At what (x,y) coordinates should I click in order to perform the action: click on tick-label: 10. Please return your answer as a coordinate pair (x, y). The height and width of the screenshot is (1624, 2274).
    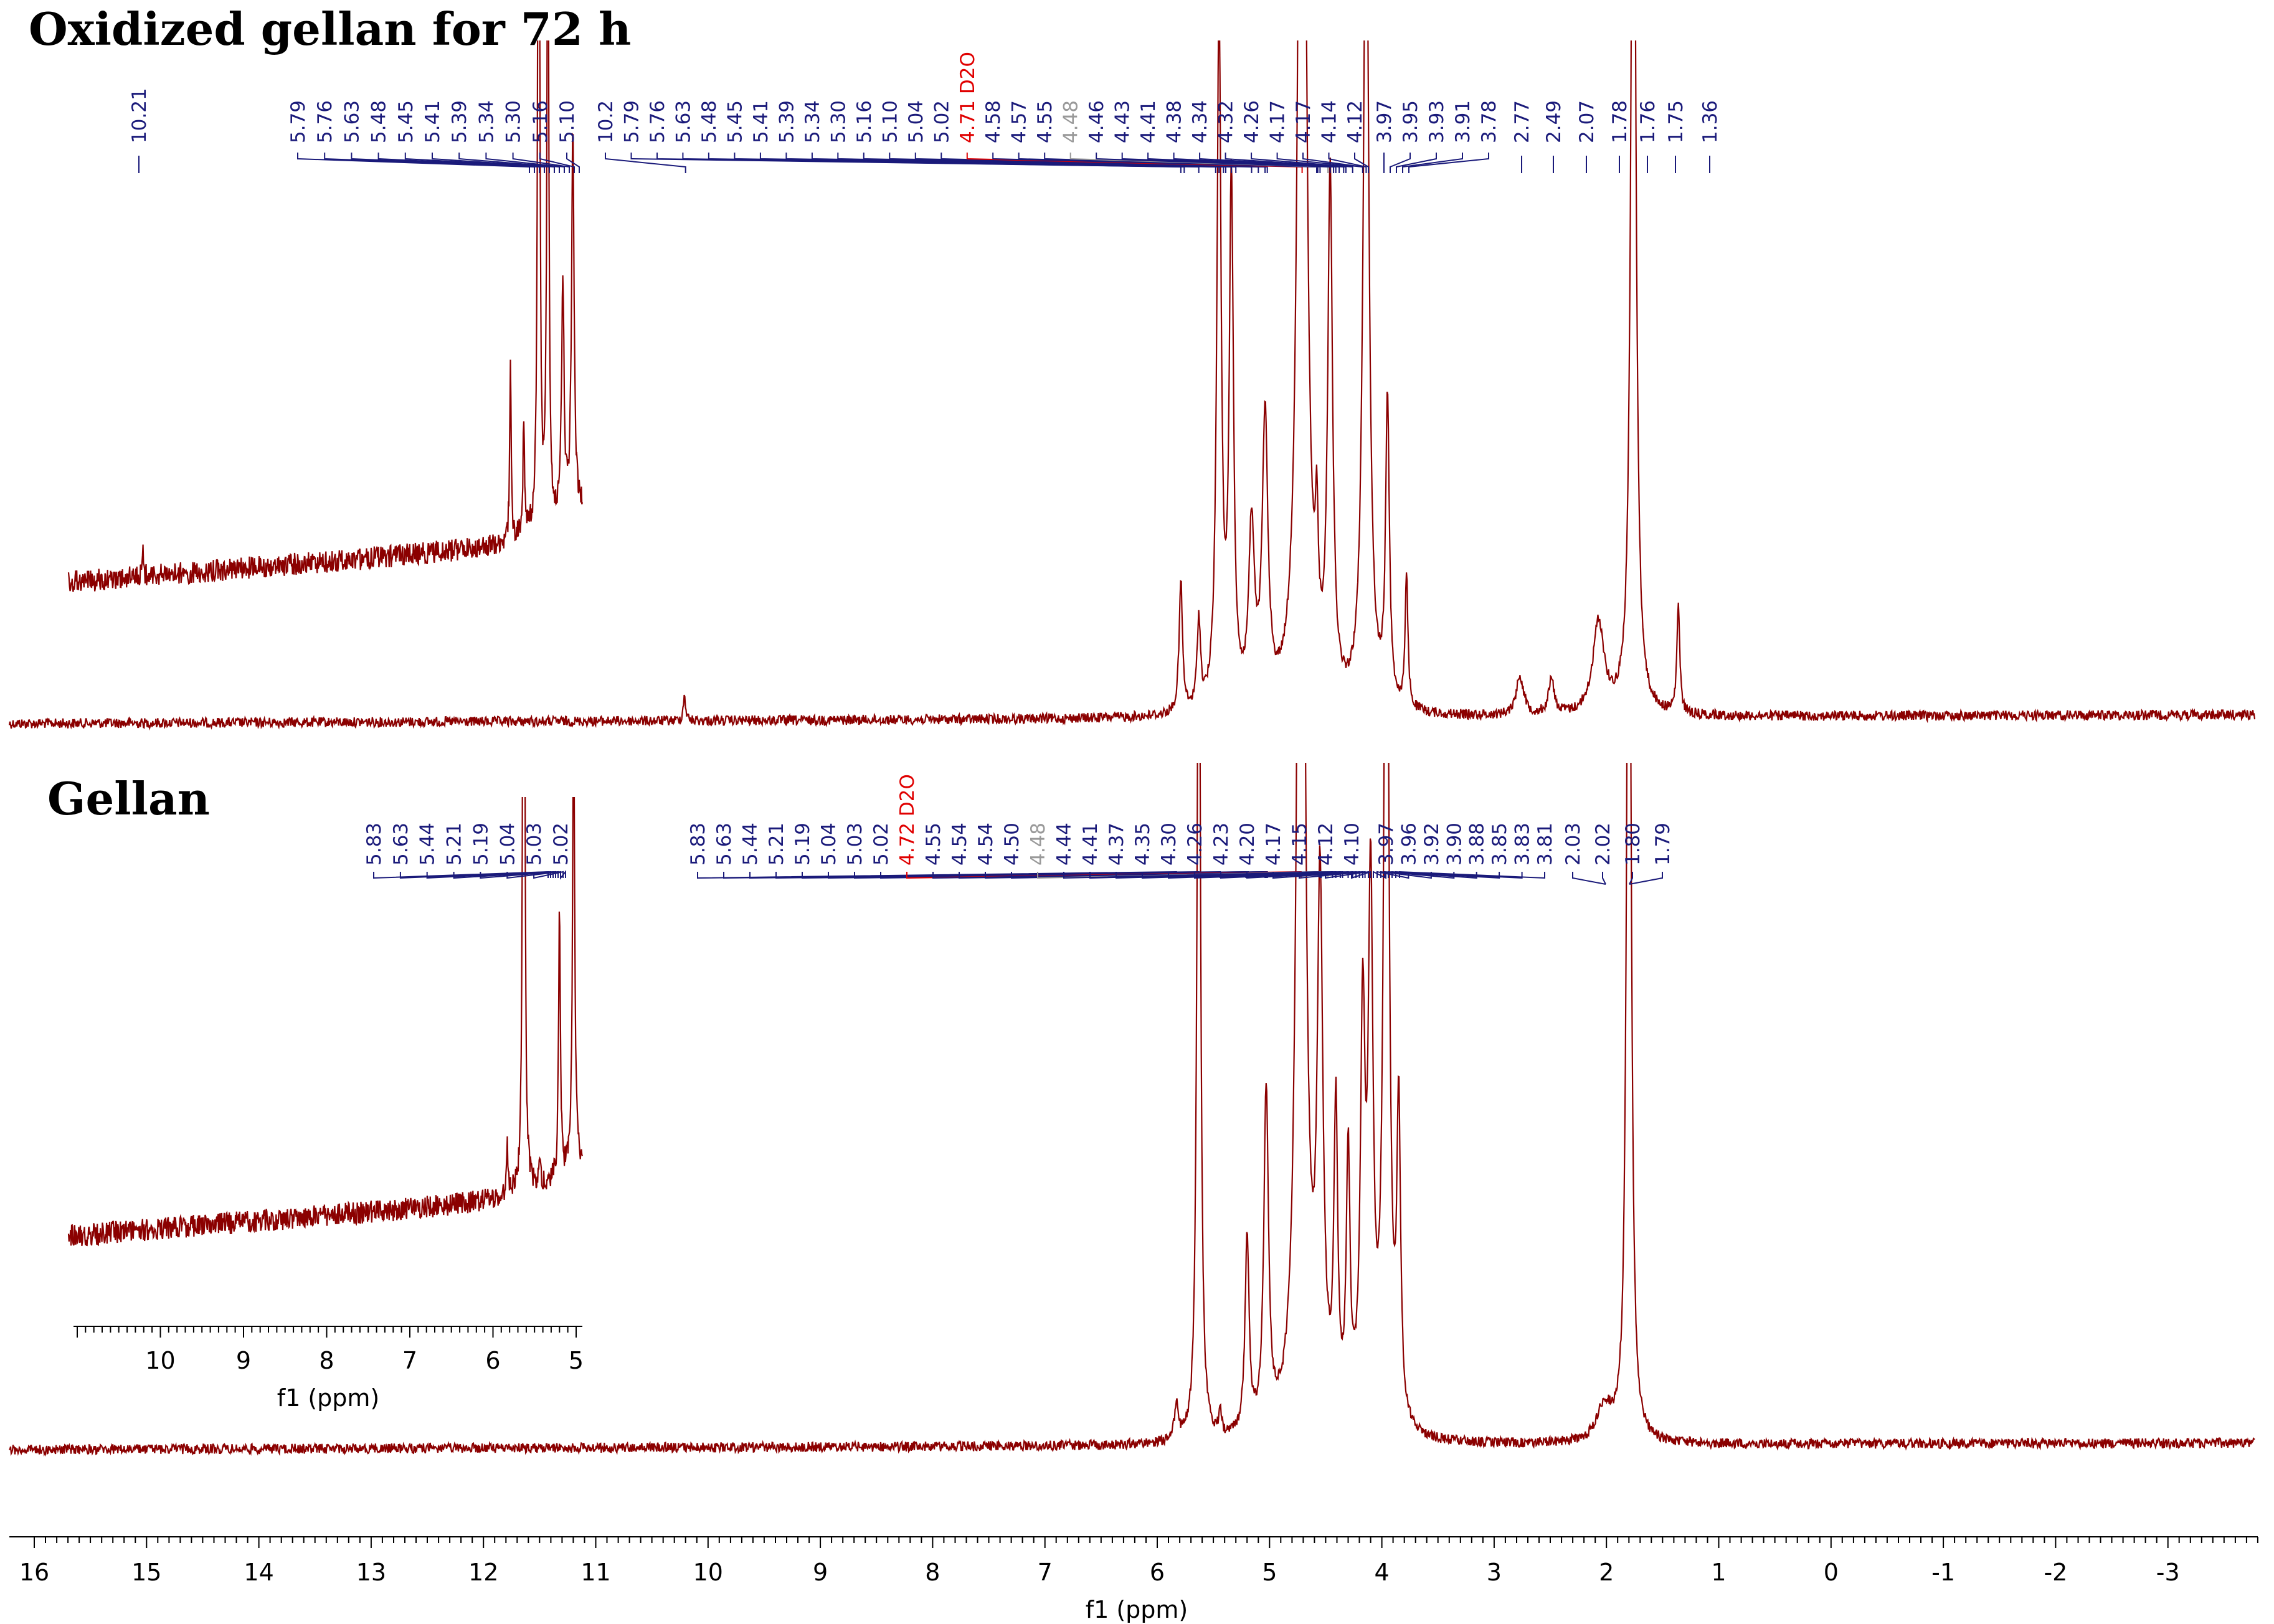
    Looking at the image, I should click on (708, 1572).